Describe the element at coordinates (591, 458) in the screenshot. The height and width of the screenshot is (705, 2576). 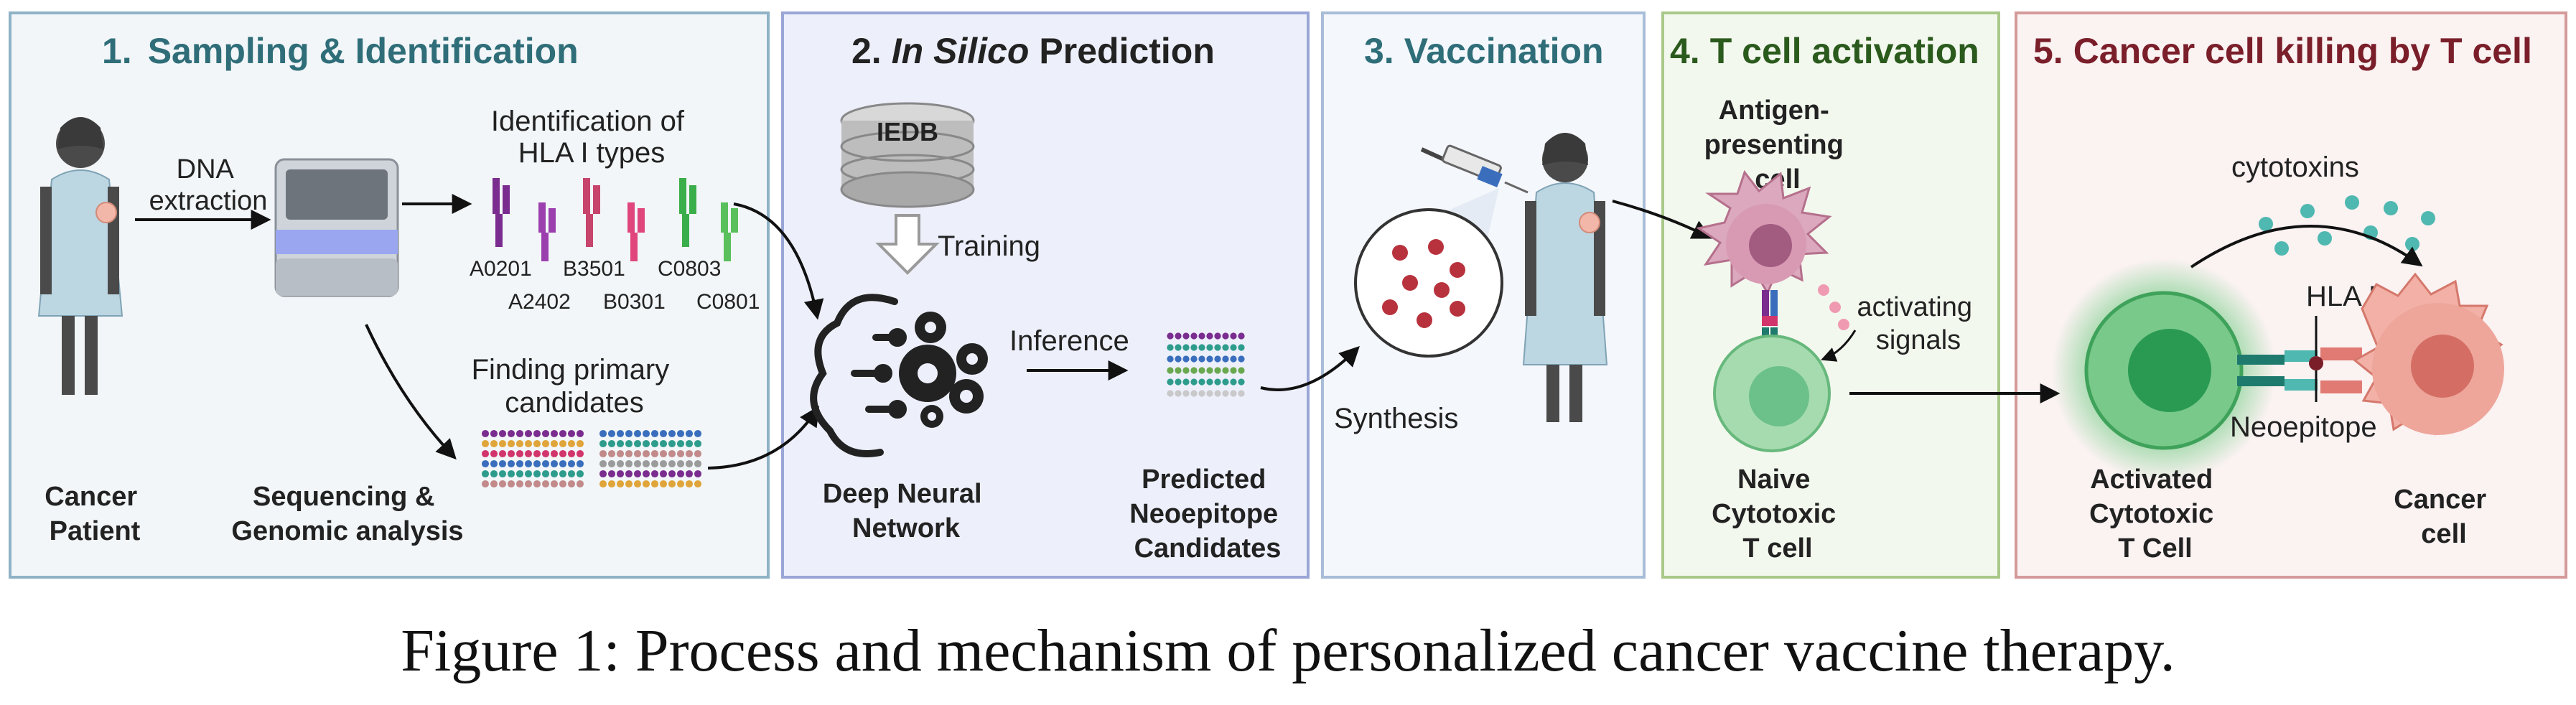
I see `candidate-peptide-strands` at that location.